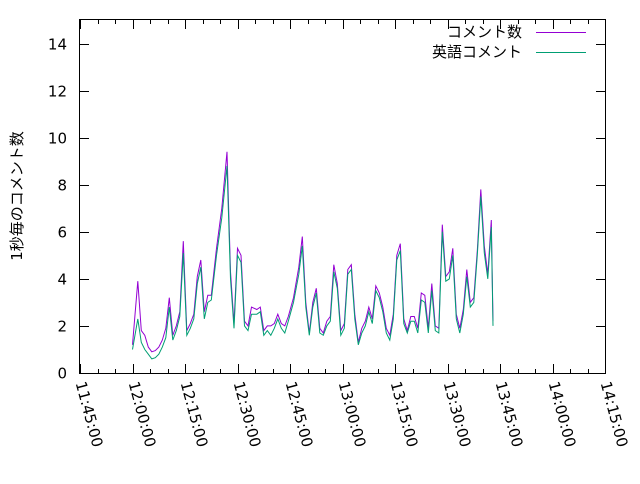  What do you see at coordinates (62, 374) in the screenshot?
I see `y-tick-label-0: 0` at bounding box center [62, 374].